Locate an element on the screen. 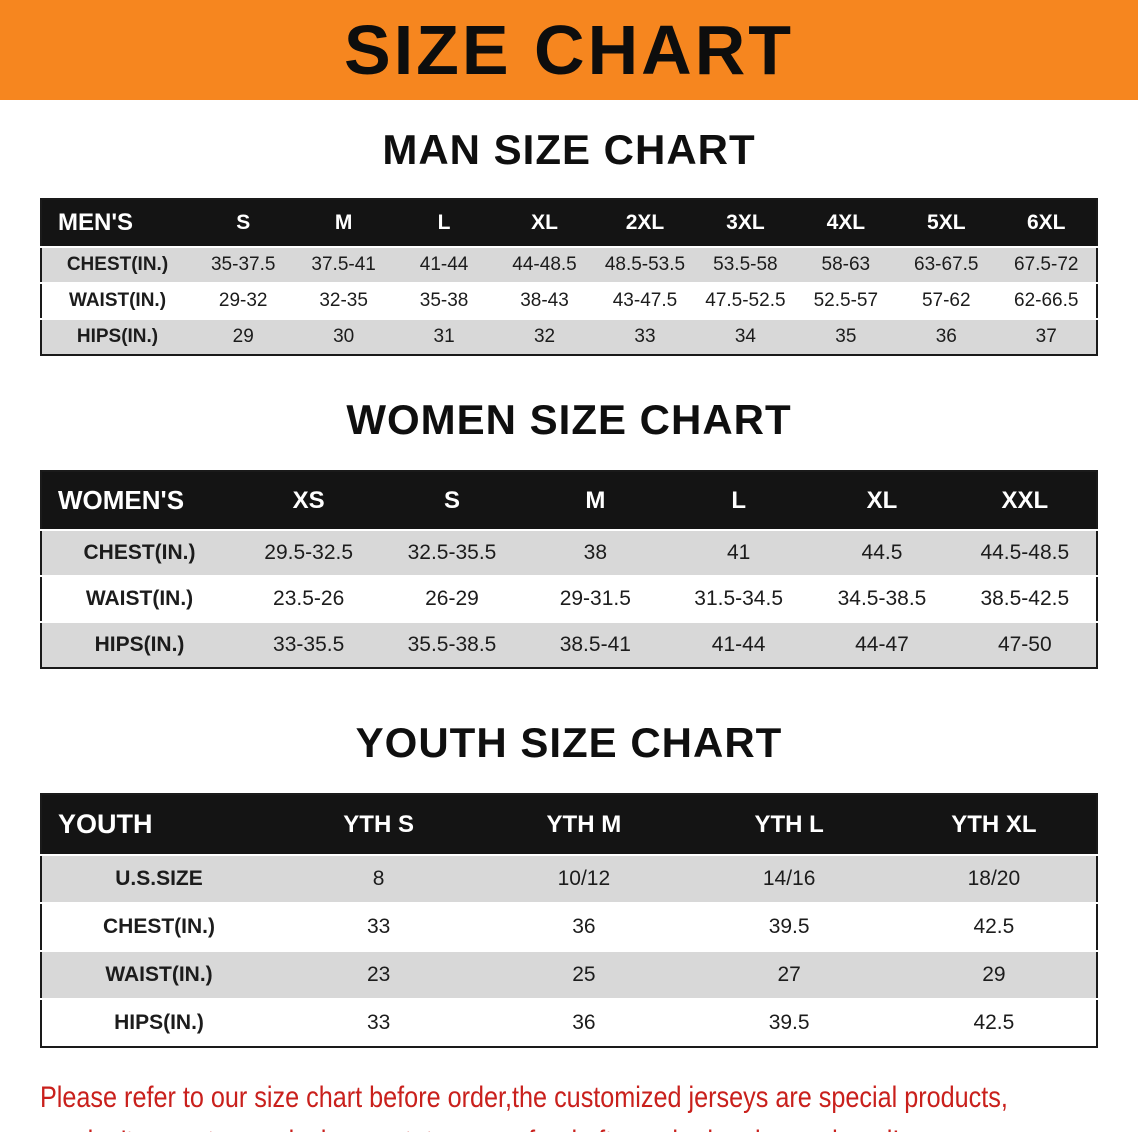  size-column-header: YTH M is located at coordinates (584, 824).